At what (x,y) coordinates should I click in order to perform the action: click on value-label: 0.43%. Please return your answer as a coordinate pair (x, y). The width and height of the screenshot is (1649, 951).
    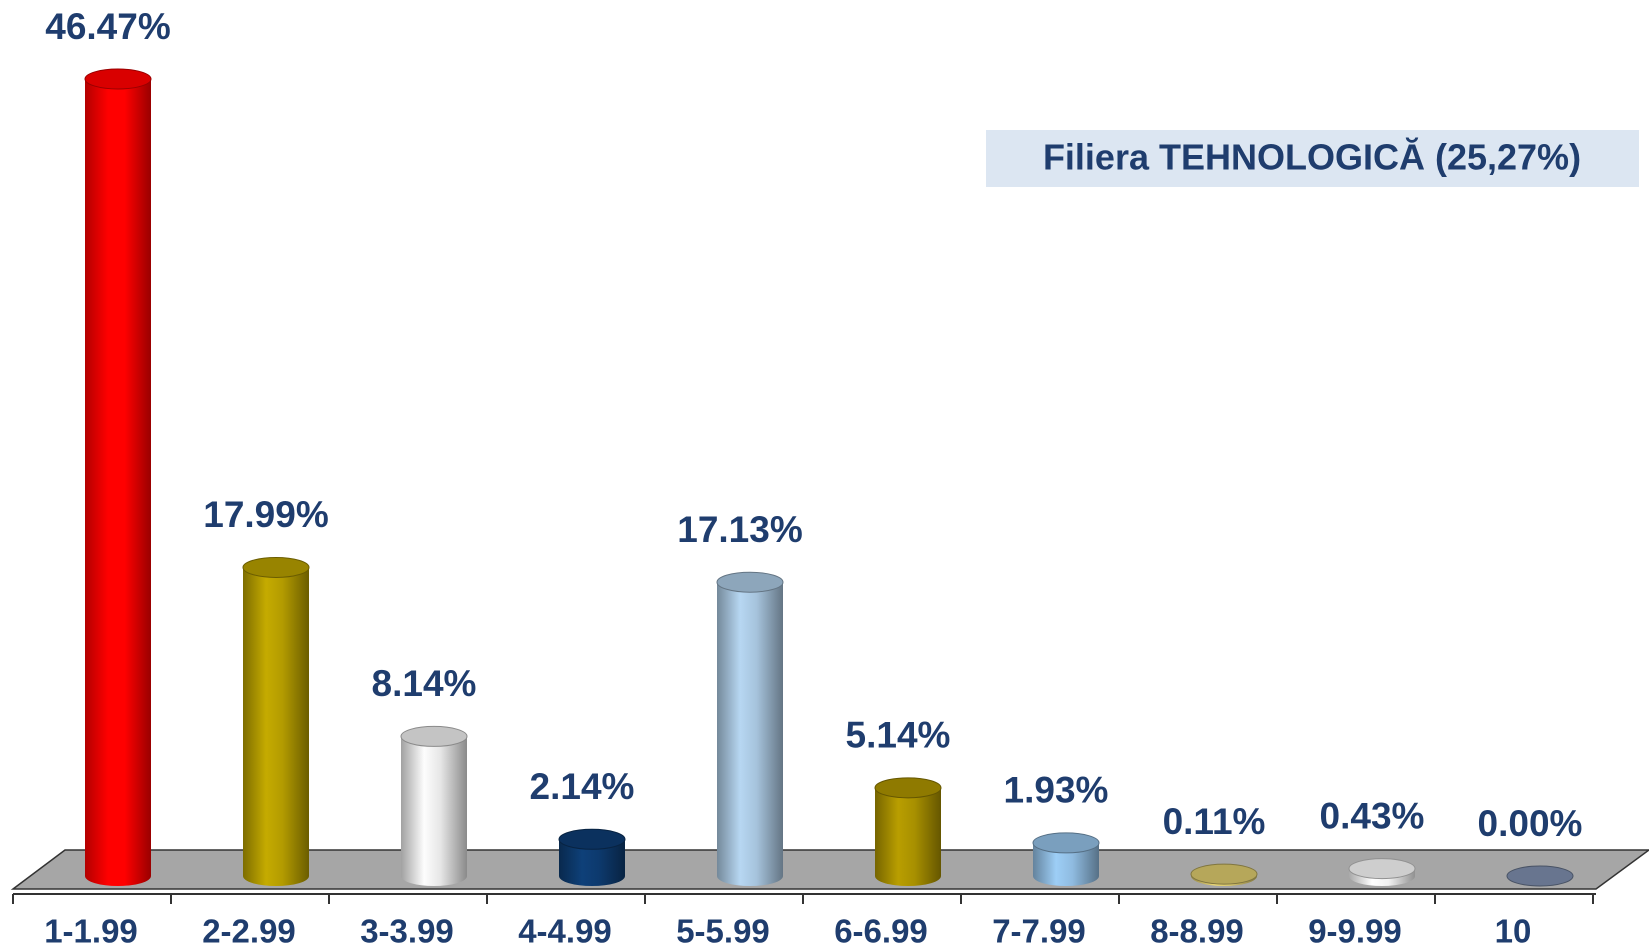
    Looking at the image, I should click on (1372, 815).